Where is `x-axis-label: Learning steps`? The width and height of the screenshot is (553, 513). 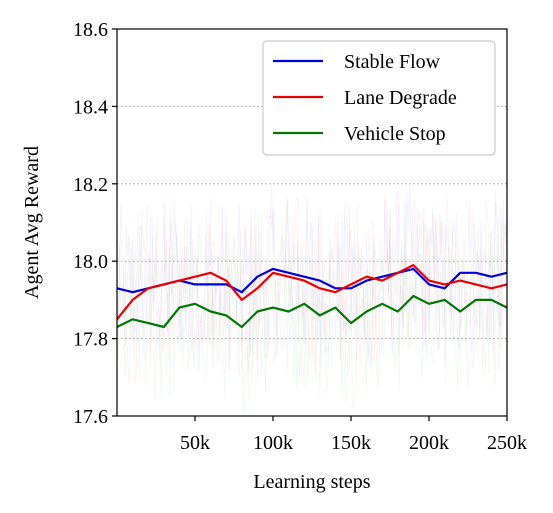 x-axis-label: Learning steps is located at coordinates (311, 482).